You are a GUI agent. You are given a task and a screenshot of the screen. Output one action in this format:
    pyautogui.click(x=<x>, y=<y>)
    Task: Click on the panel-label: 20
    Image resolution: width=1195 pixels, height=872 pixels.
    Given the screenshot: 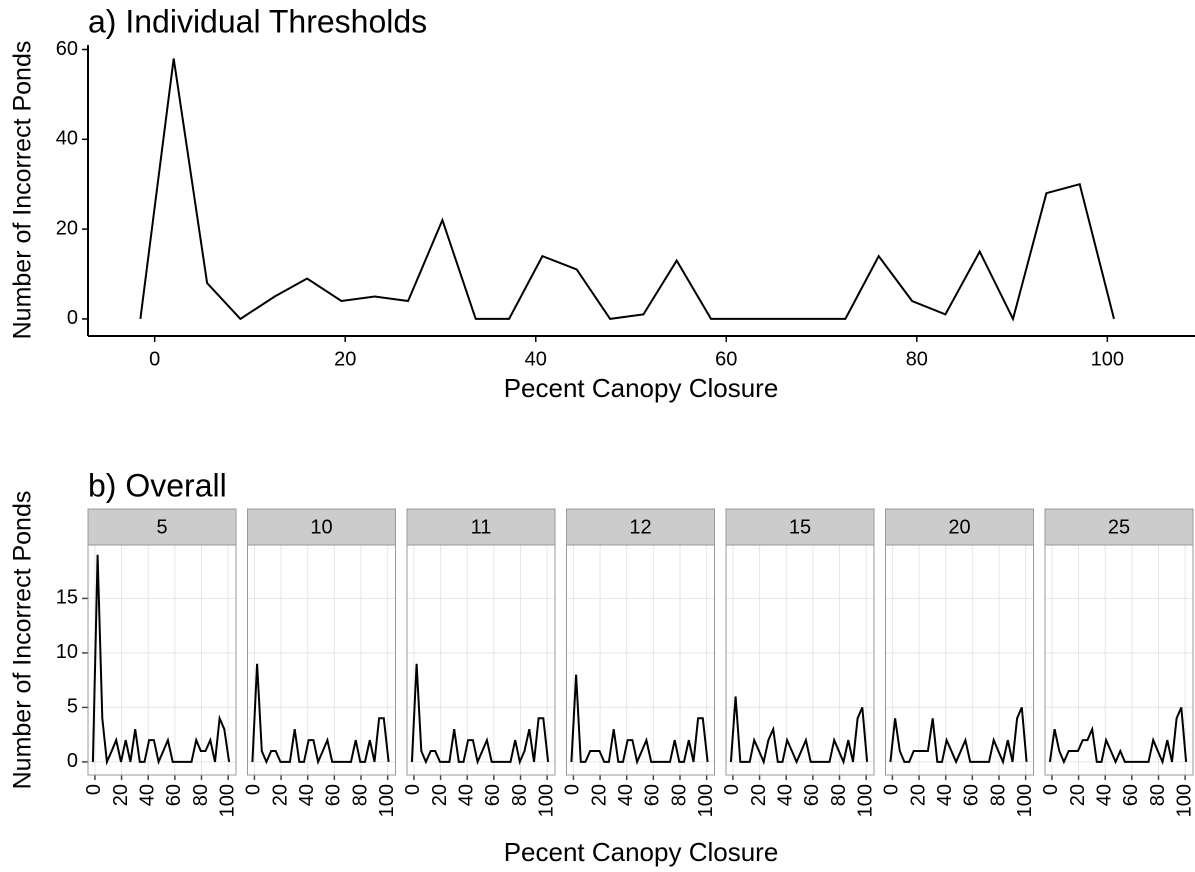 What is the action you would take?
    pyautogui.click(x=959, y=527)
    